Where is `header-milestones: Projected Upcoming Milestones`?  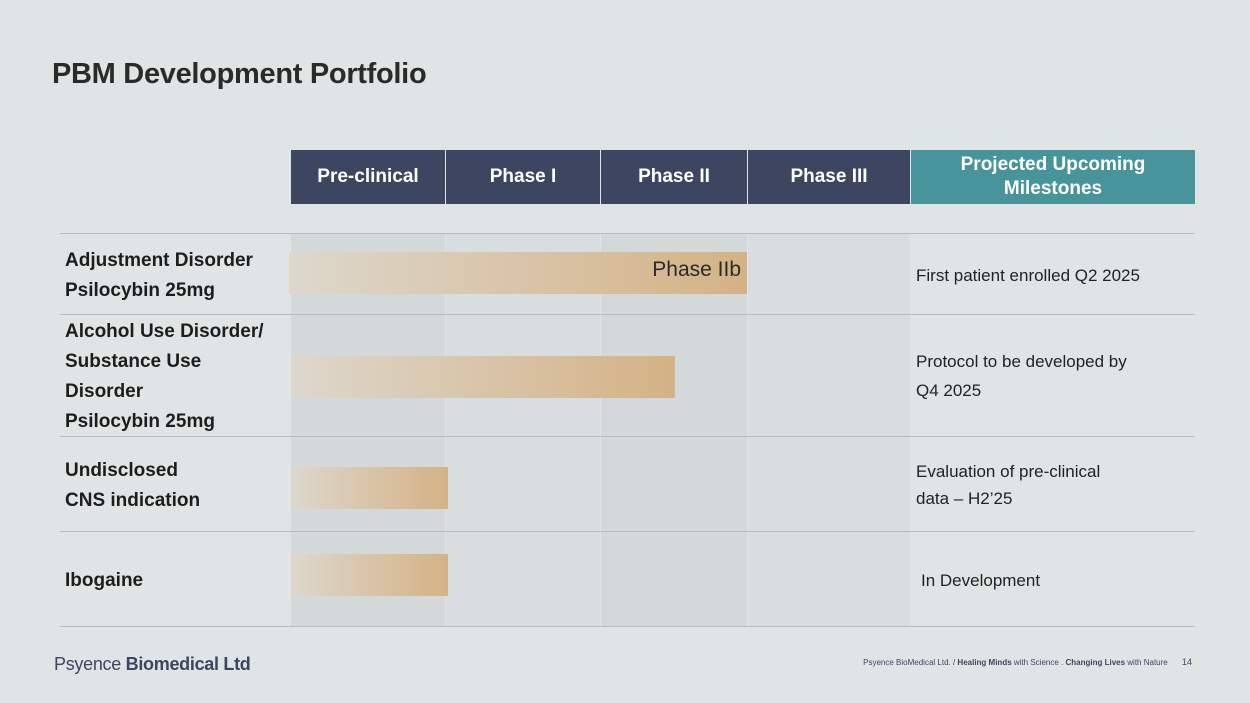
header-milestones: Projected Upcoming Milestones is located at coordinates (1053, 177).